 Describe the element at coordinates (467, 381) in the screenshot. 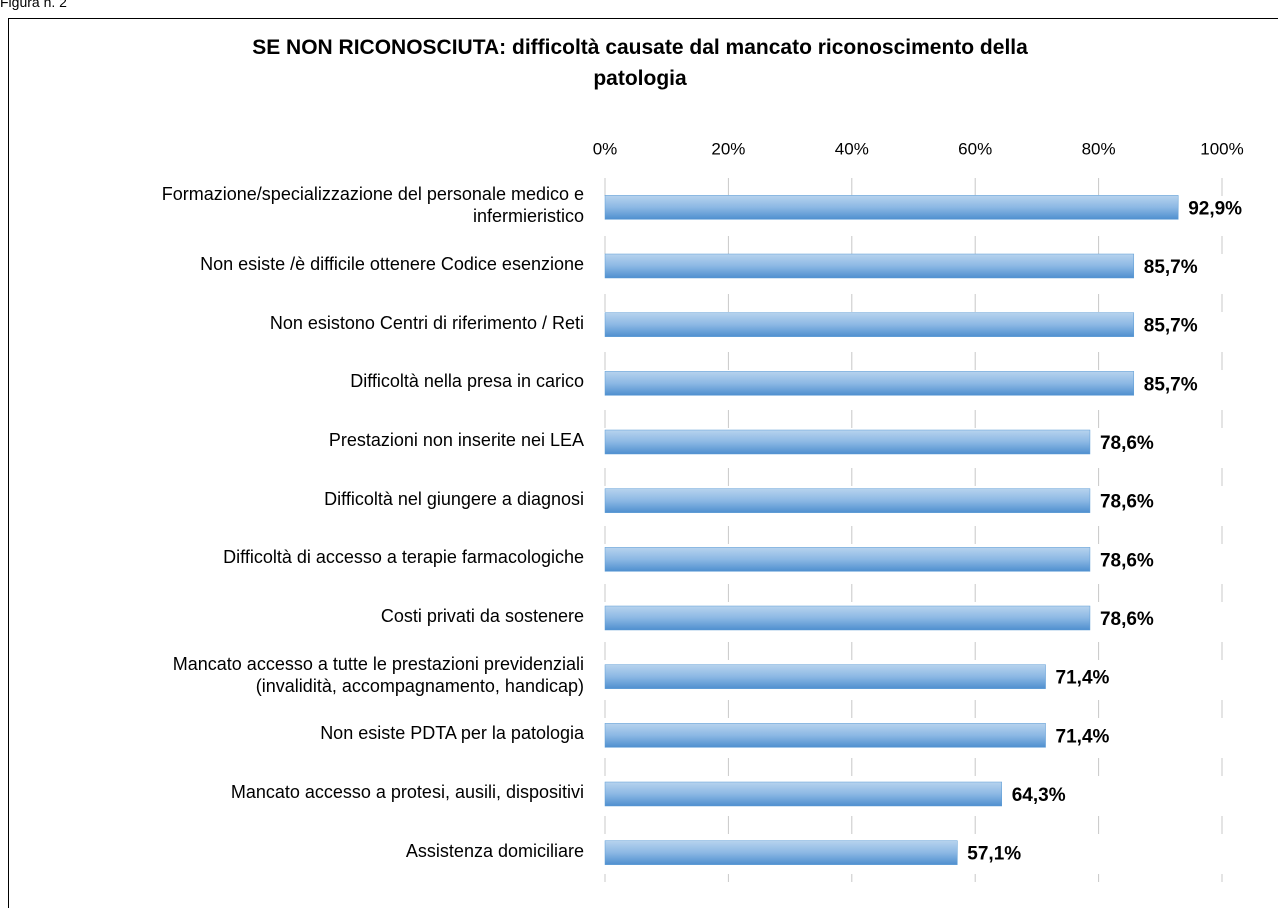

I see `y-tick-label: Difficoltà nella presa in carico` at that location.